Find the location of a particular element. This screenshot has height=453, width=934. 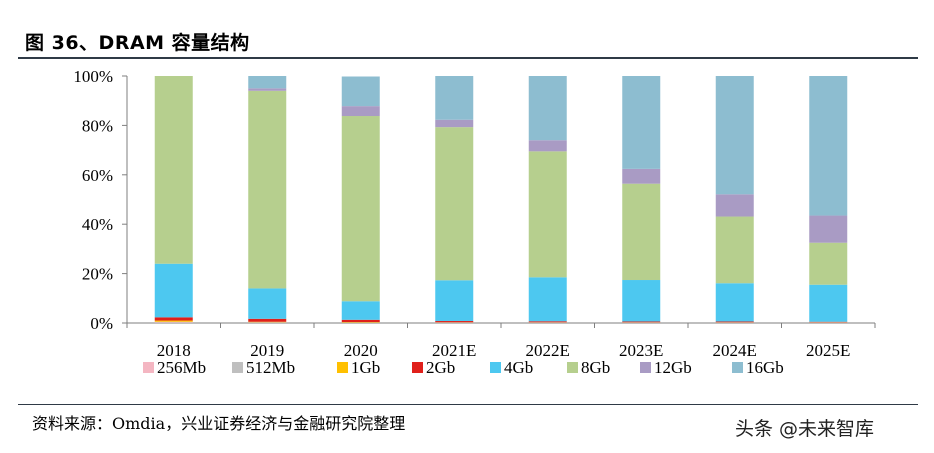

bar-segment-2gb-2022e is located at coordinates (547, 322).